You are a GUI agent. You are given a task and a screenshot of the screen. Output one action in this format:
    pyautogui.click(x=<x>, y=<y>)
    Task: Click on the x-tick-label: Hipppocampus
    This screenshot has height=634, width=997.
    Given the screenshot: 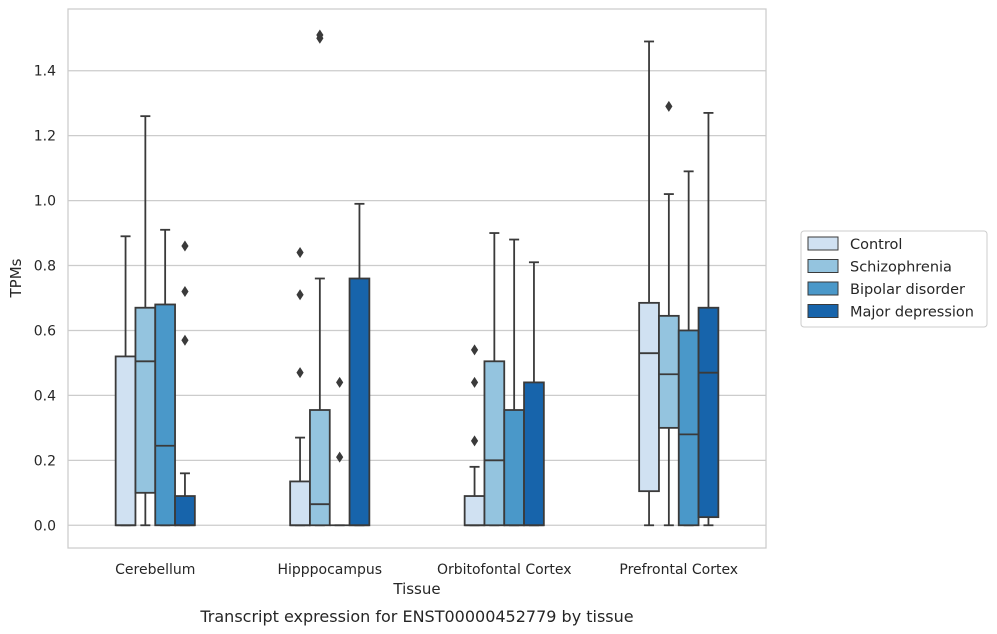 What is the action you would take?
    pyautogui.click(x=329, y=570)
    